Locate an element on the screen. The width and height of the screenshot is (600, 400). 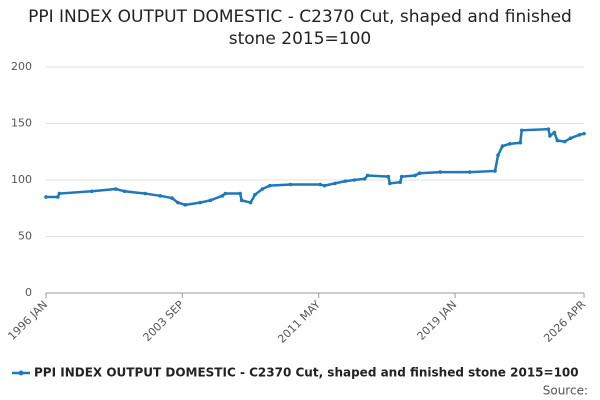
y-tick-label: 0 is located at coordinates (28, 292).